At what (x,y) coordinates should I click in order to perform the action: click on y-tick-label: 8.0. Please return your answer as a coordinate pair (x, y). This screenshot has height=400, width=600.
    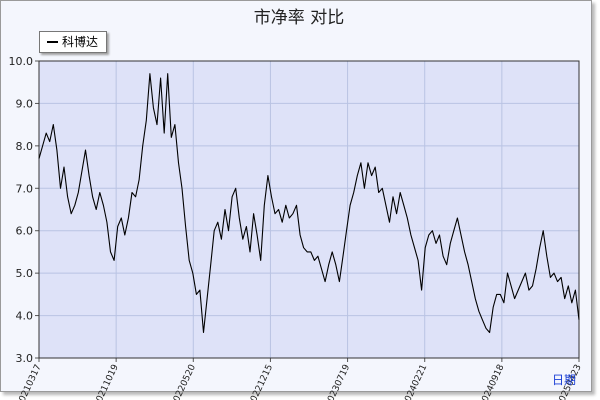
    Looking at the image, I should click on (25, 146).